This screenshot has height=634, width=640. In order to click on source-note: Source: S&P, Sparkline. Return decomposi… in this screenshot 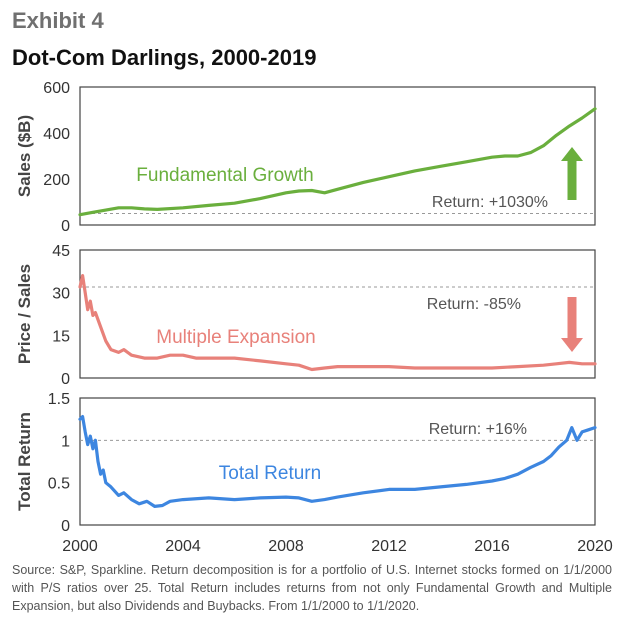, I will do `click(312, 588)`.